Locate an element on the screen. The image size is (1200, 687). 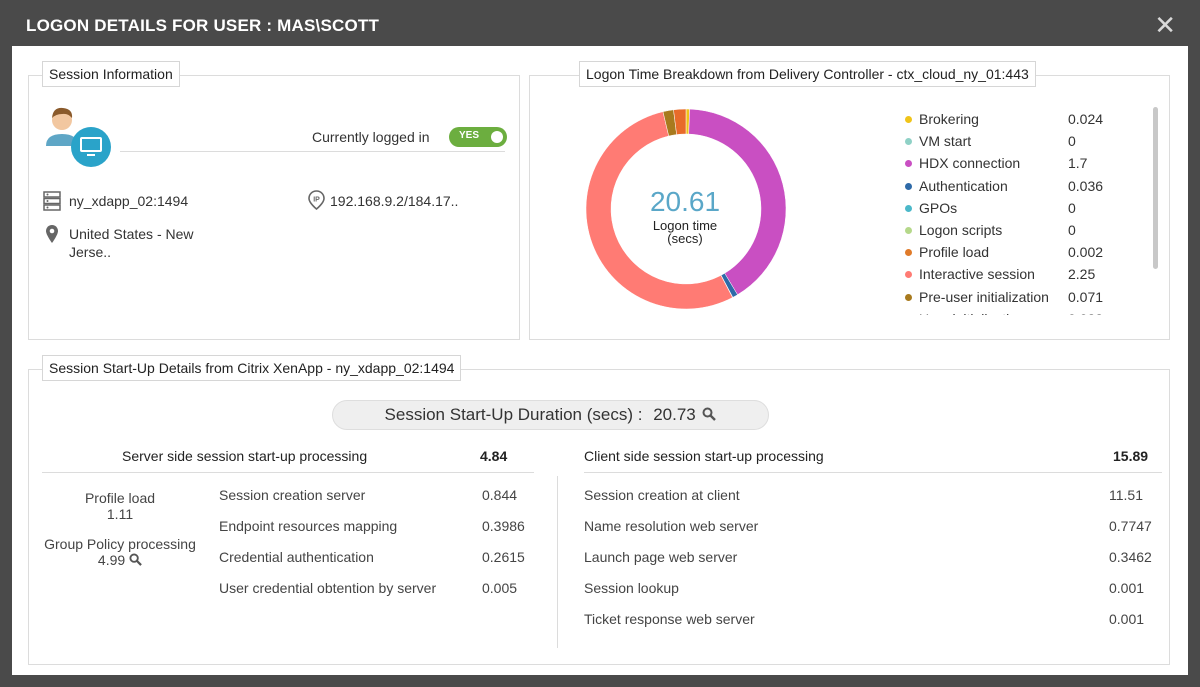
legend-label: User initialization is located at coordinates (972, 313).